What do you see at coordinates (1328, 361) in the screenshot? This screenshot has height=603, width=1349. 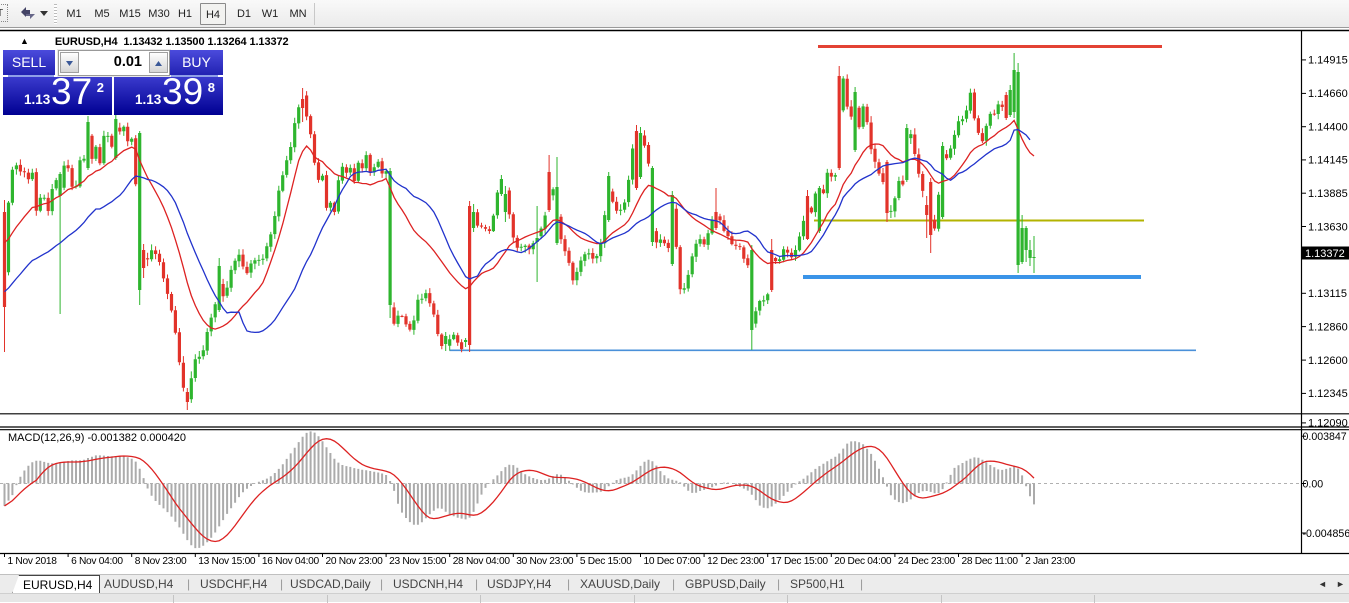 I see `svg-text: 1.12600` at bounding box center [1328, 361].